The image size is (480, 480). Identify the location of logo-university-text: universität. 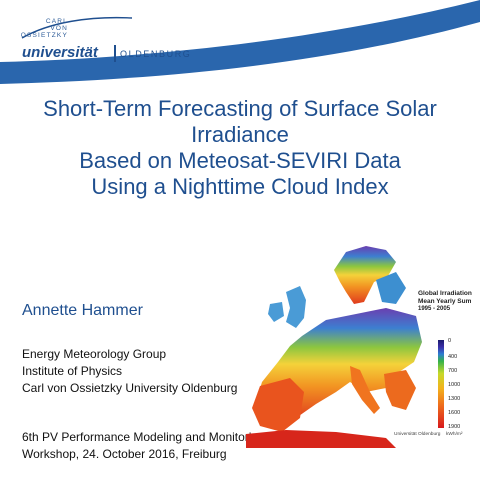
(60, 52).